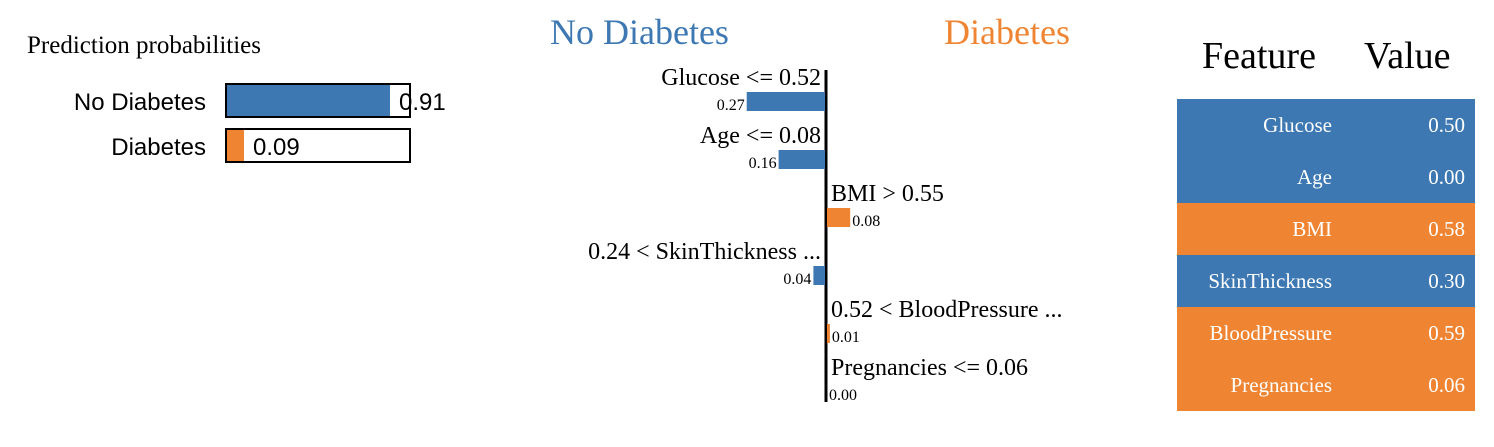 This screenshot has width=1494, height=447. Describe the element at coordinates (140, 102) in the screenshot. I see `probability-label: No Diabetes` at that location.